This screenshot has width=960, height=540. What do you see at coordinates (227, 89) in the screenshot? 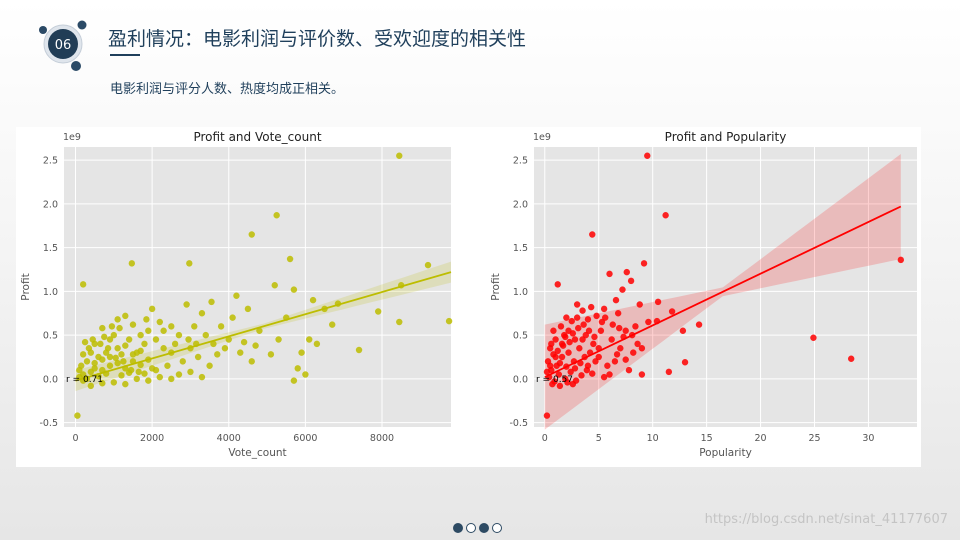
I see `page-subtitle: 电影利润与评分人数、热度均成正相关。` at bounding box center [227, 89].